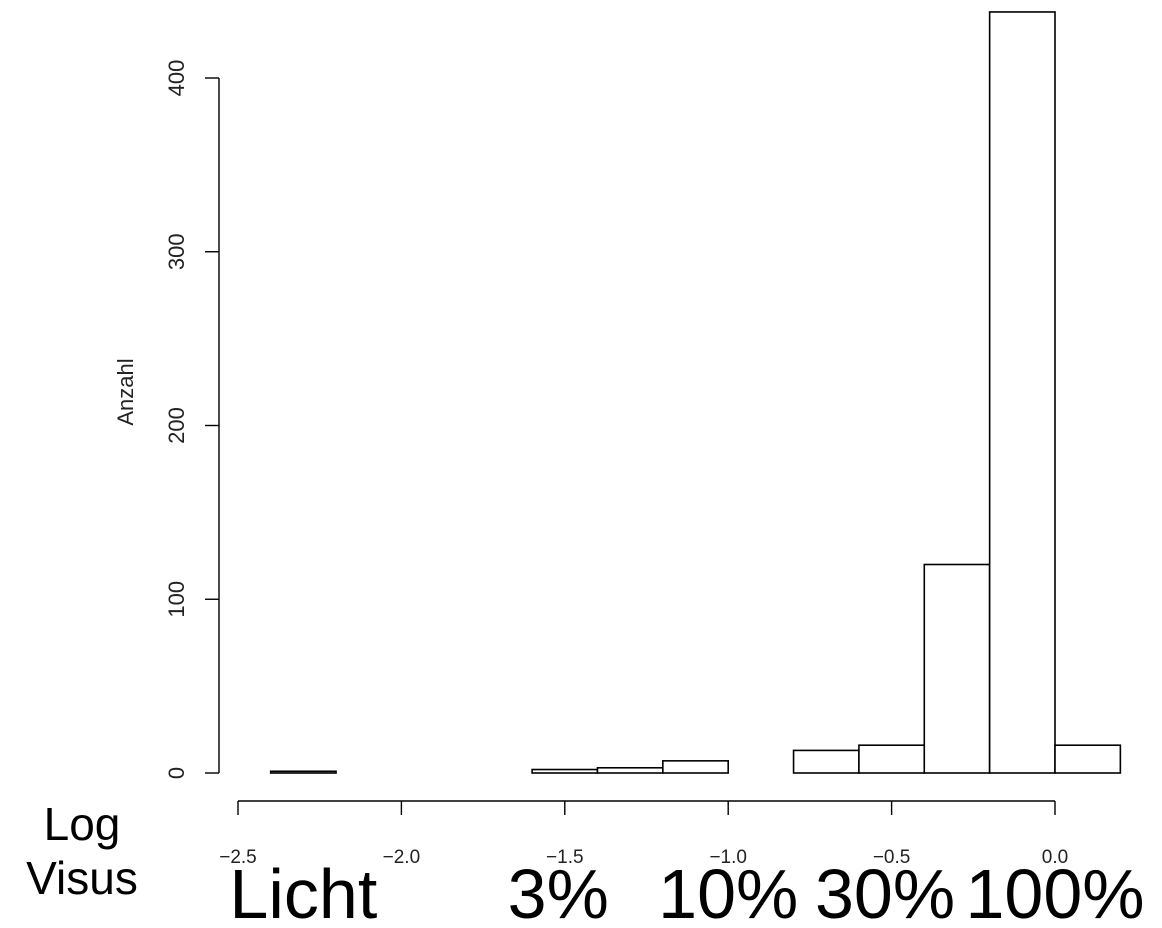  Describe the element at coordinates (192, 419) in the screenshot. I see `y-axis: 0 100 200 300 400` at that location.